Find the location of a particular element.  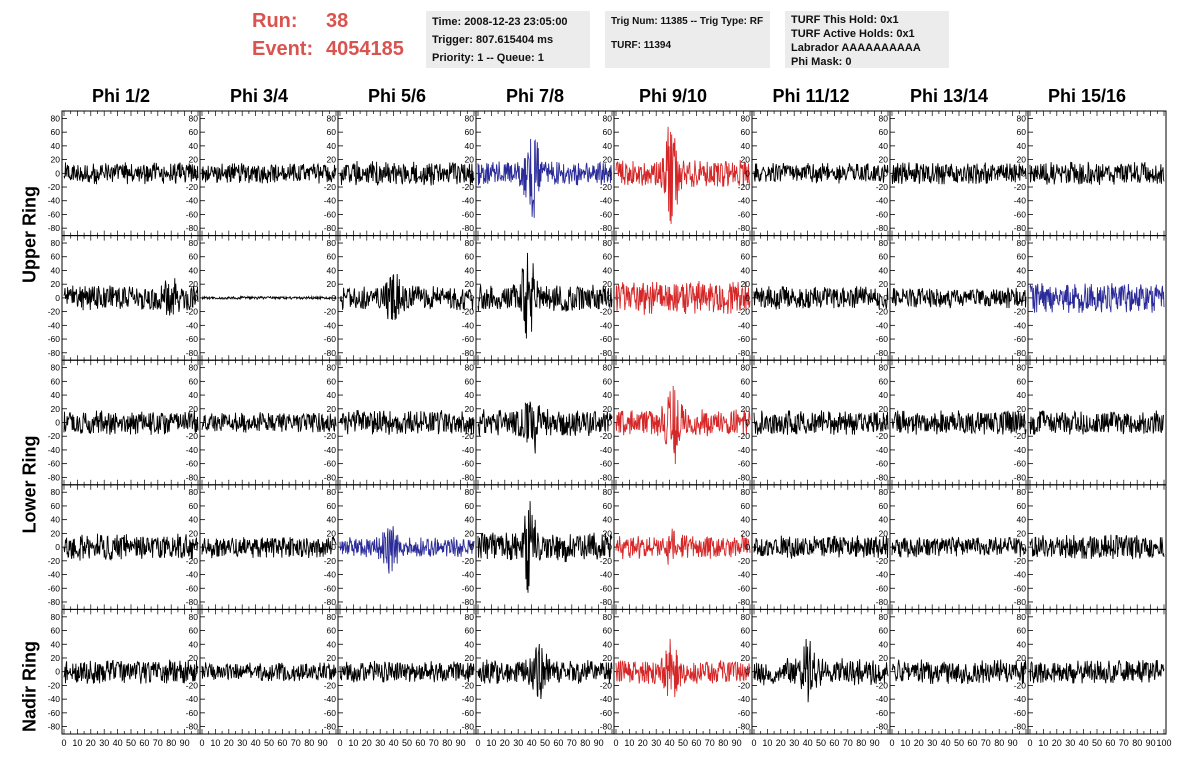

panel-r3-c3: -80 -60 -40 -20 0 20 40 60 80 is located at coordinates (538, 547).